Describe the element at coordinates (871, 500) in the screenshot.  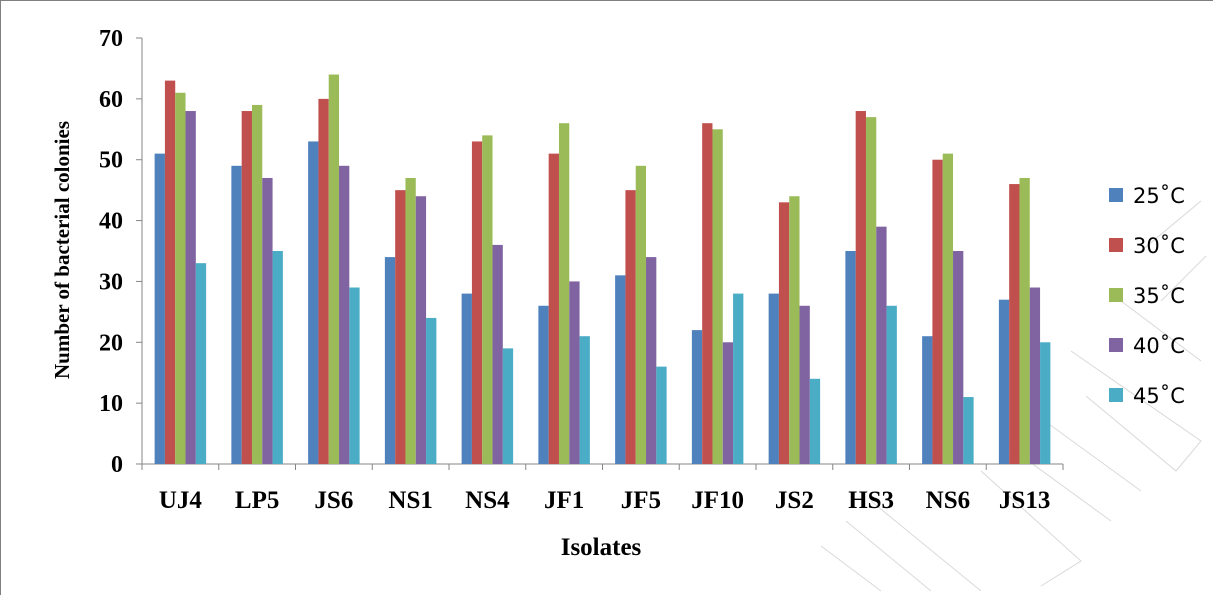
I see `x-tick-label: HS3` at that location.